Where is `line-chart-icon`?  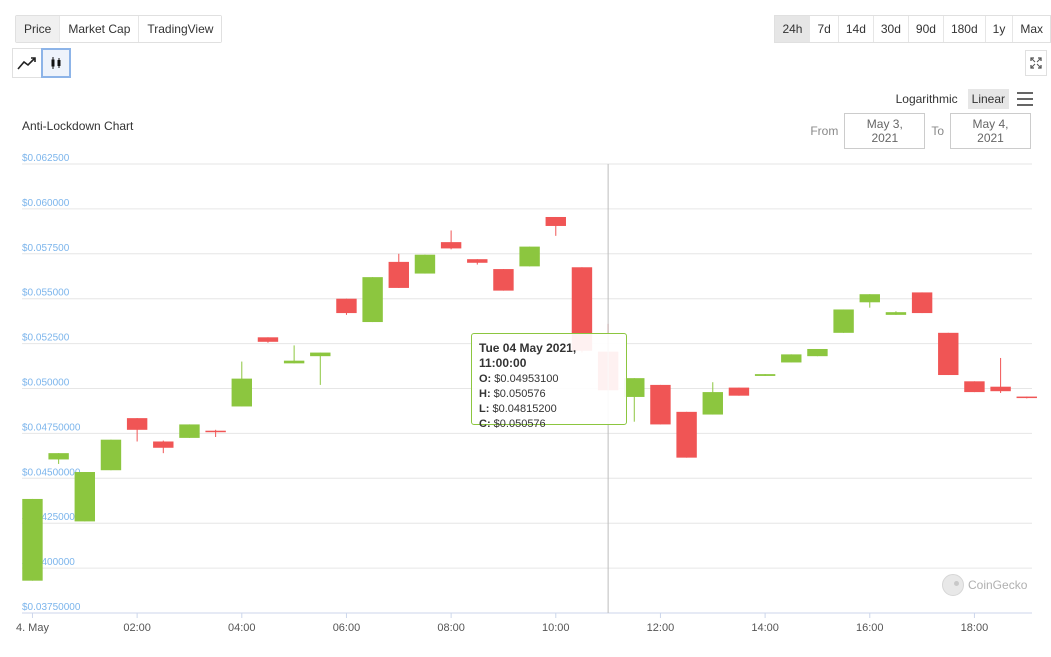 line-chart-icon is located at coordinates (26, 63).